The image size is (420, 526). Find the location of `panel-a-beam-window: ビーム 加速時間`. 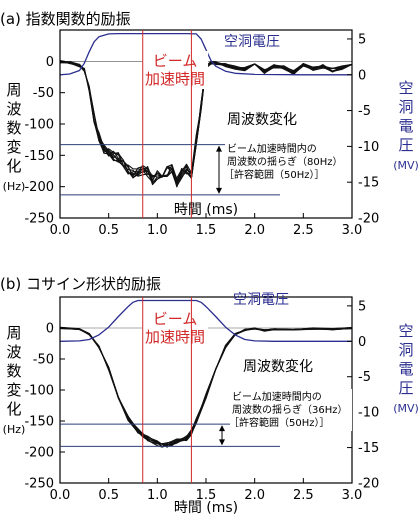

panel-a-beam-window: ビーム 加速時間 is located at coordinates (175, 124).